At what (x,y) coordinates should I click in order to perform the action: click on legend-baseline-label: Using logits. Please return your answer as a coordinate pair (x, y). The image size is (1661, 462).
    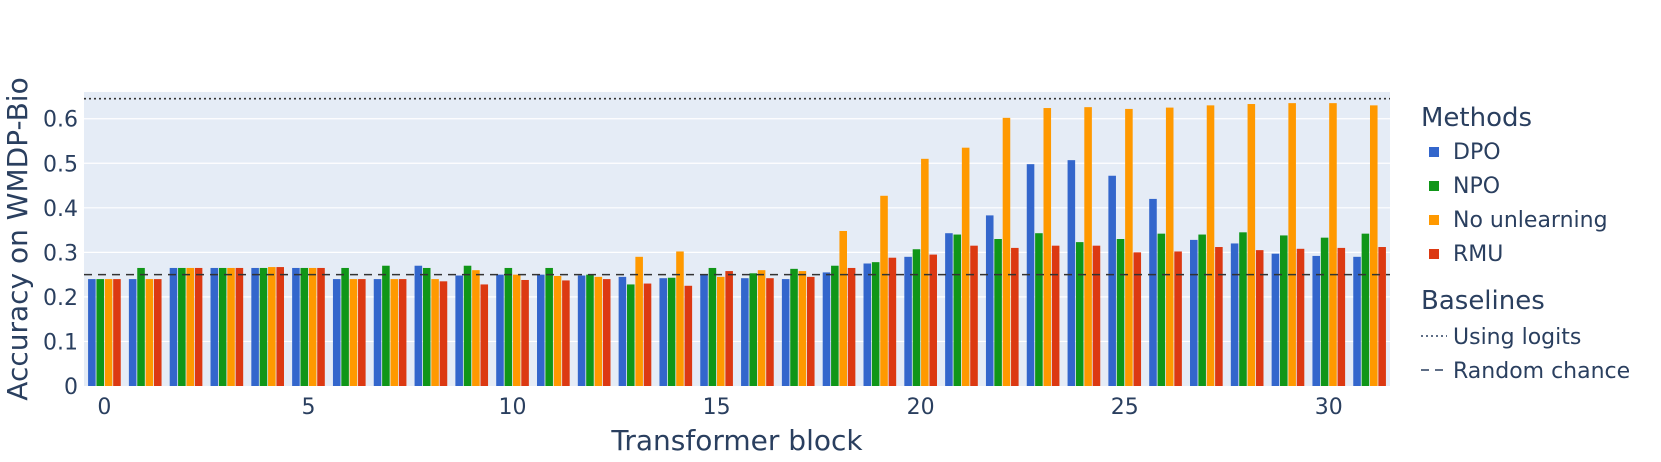
    Looking at the image, I should click on (1517, 337).